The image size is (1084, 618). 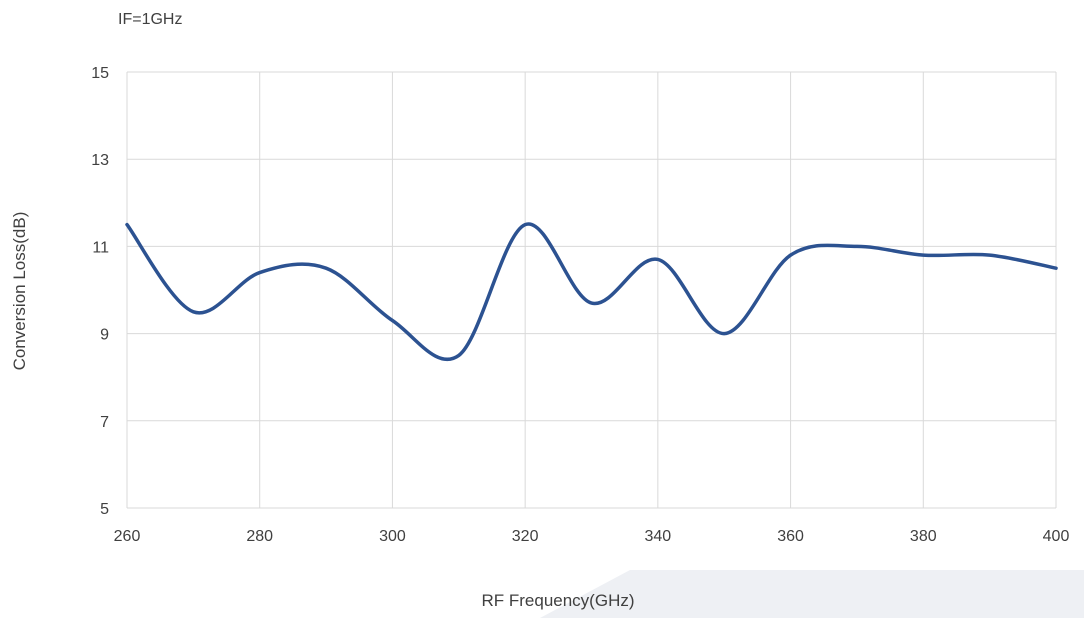 I want to click on y-tick-label: 11, so click(x=100, y=247).